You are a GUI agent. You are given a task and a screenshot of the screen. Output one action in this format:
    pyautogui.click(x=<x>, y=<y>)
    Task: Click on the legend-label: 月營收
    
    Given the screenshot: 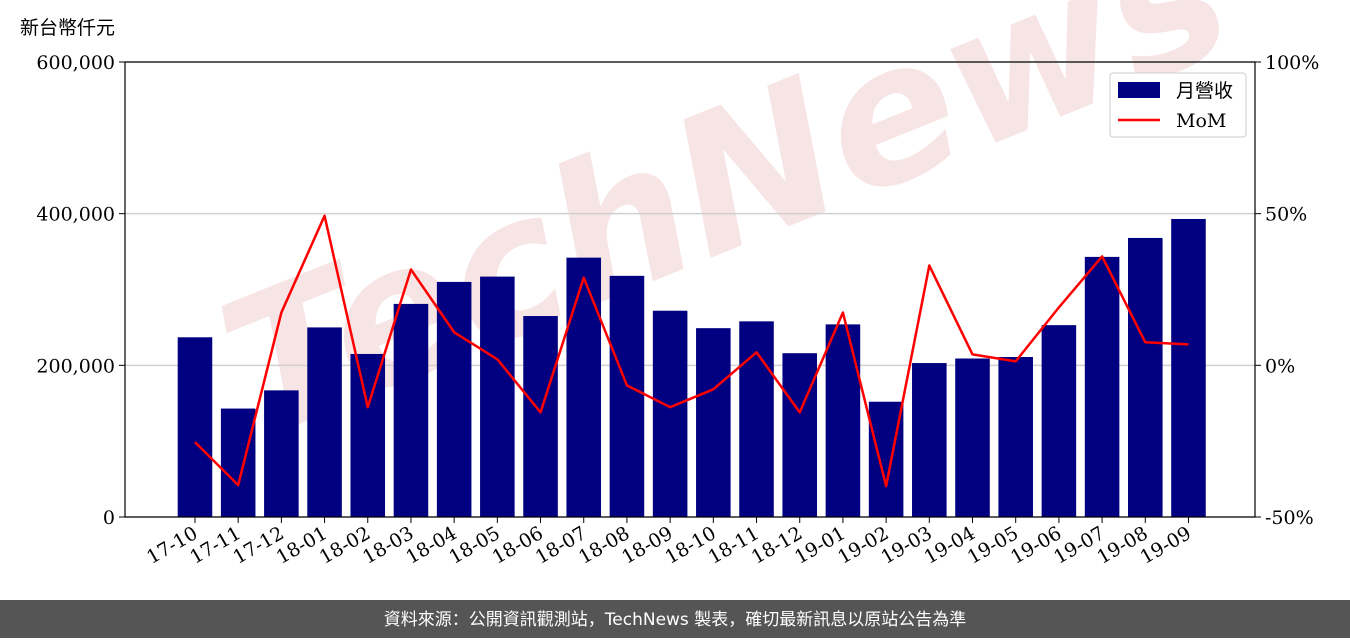 What is the action you would take?
    pyautogui.click(x=1204, y=91)
    